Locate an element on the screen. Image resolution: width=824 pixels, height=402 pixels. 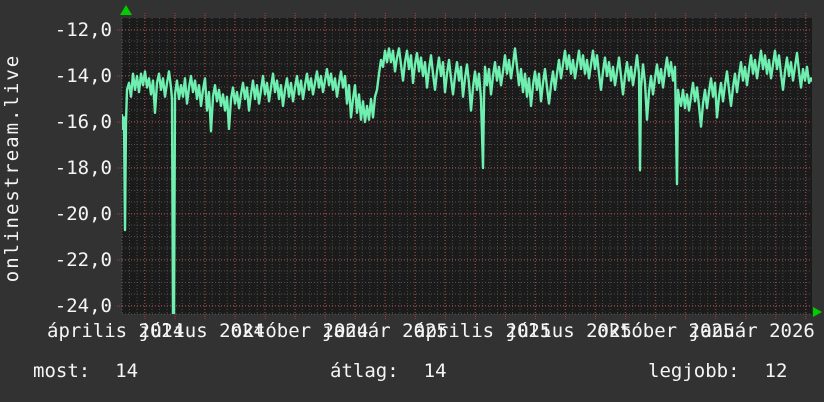
stat-legjobb: legjobb: 12 is located at coordinates (717, 371).